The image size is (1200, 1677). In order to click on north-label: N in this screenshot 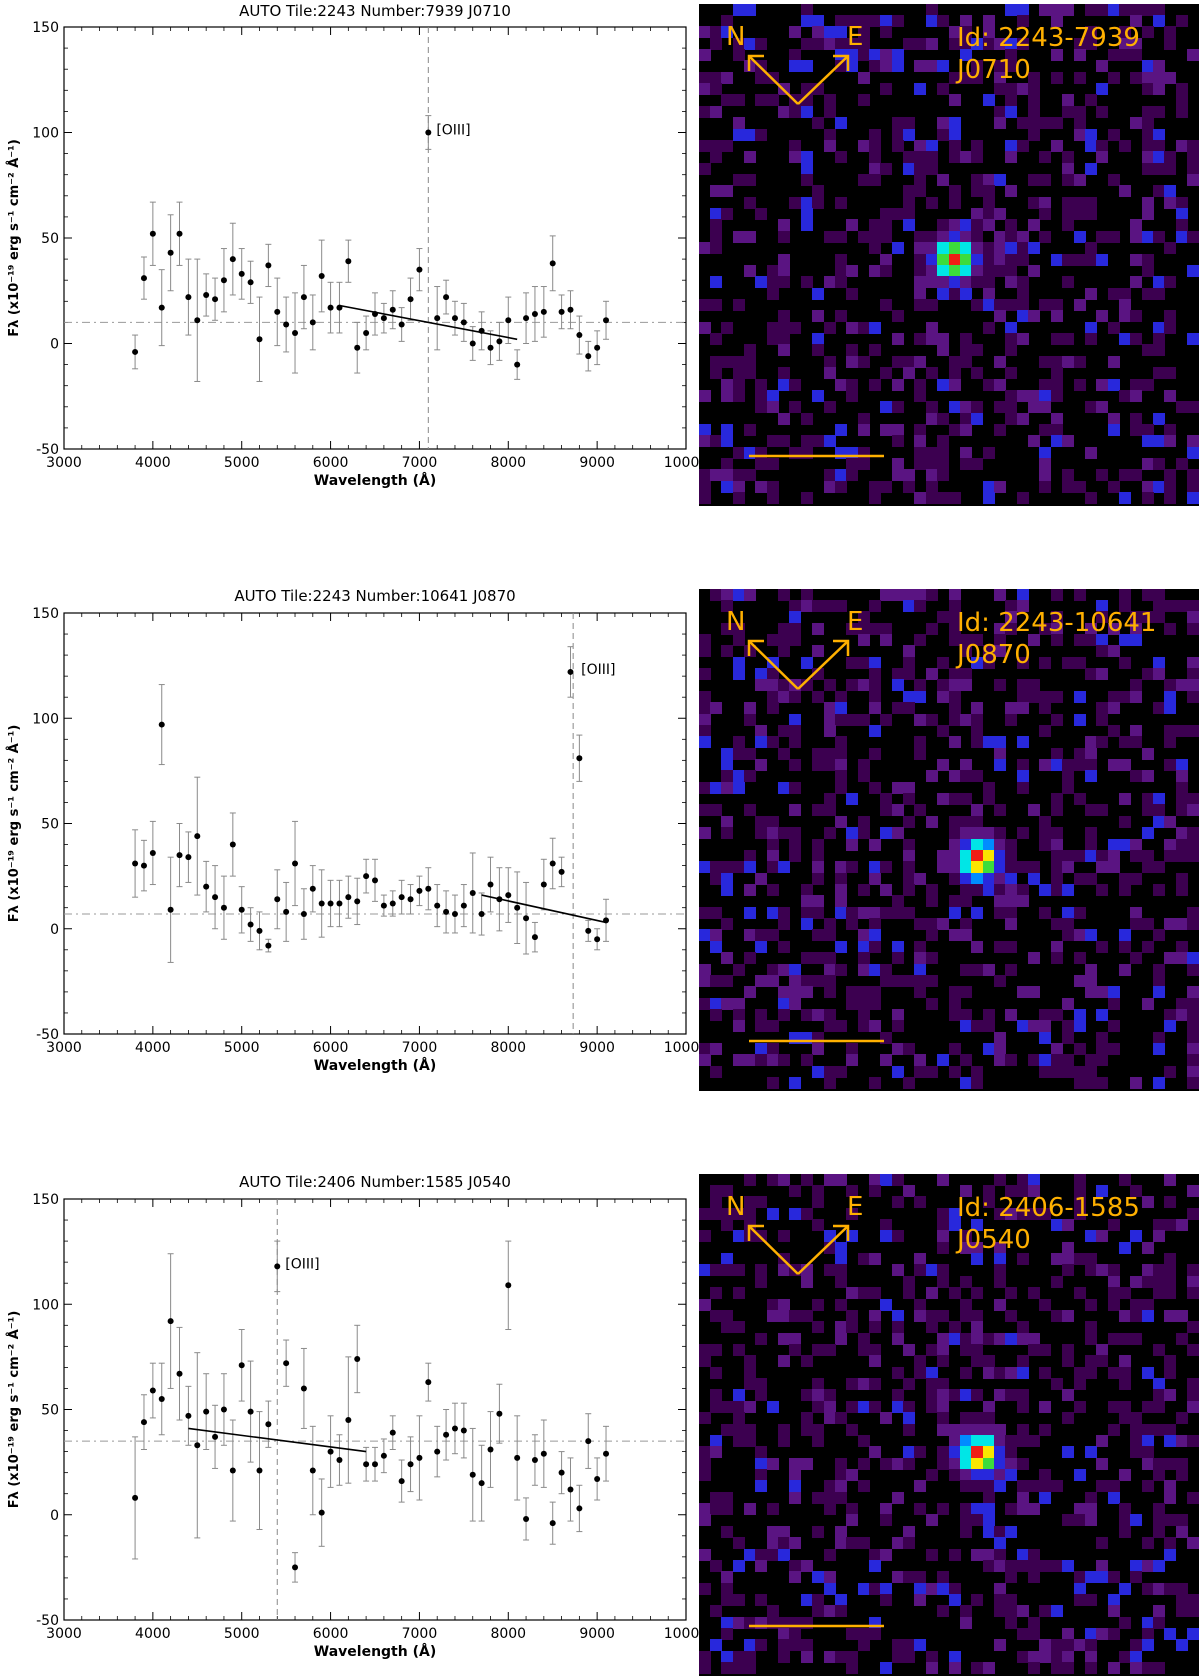, I will do `click(736, 1207)`.